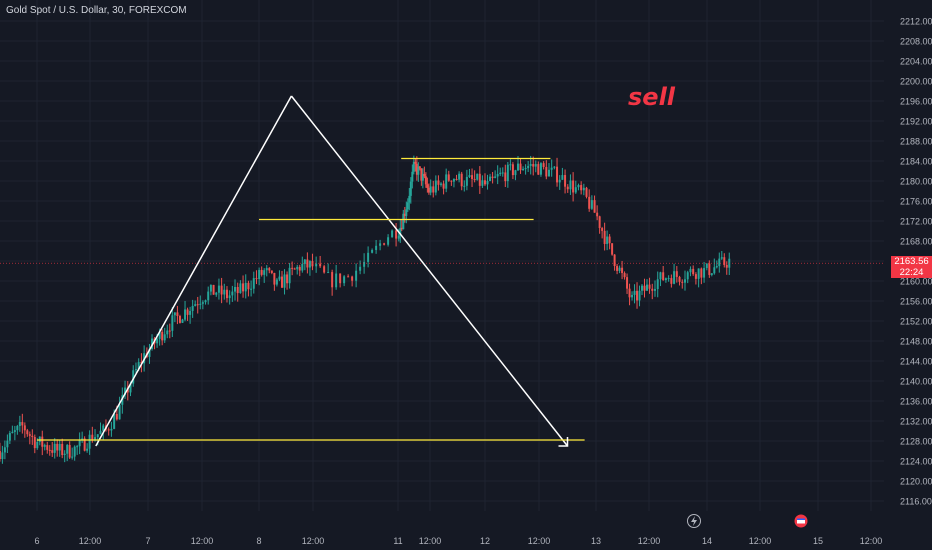  Describe the element at coordinates (916, 182) in the screenshot. I see `price-tick-label: 2180.00` at that location.